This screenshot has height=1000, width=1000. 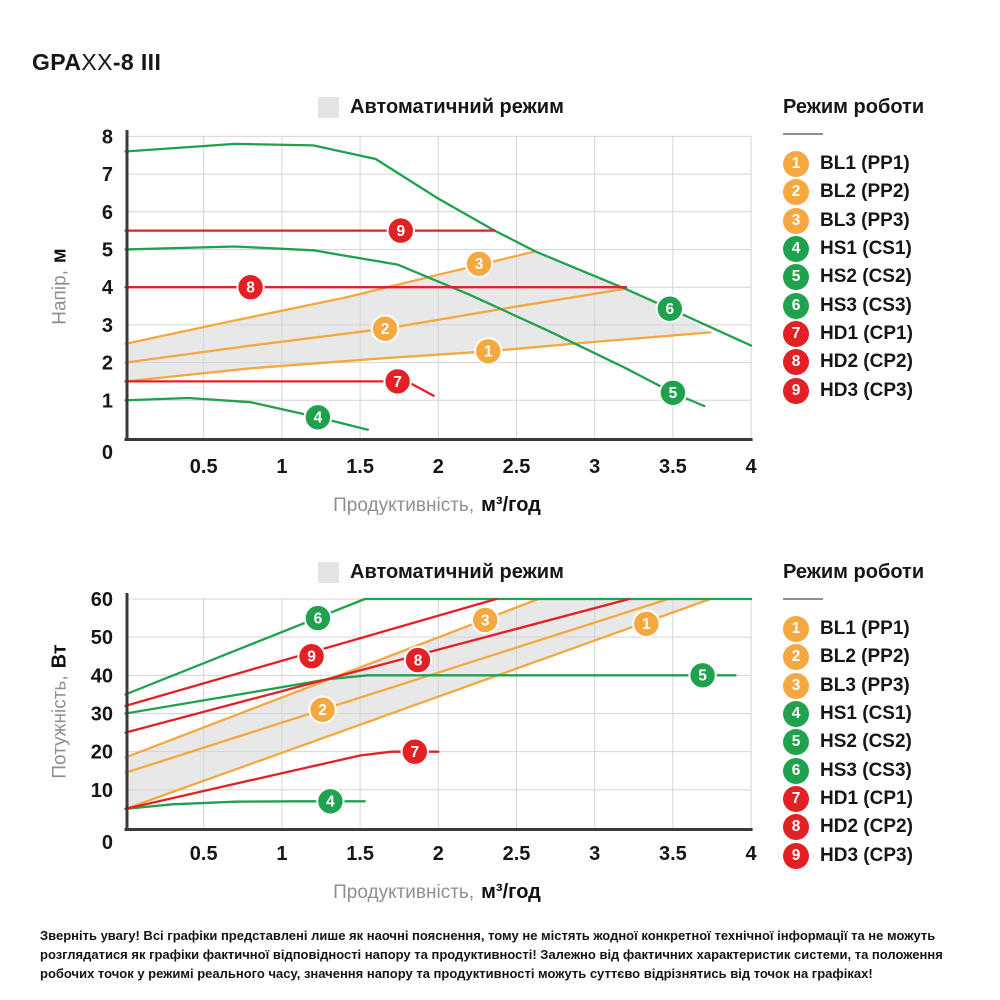 What do you see at coordinates (107, 326) in the screenshot?
I see `y-tick-label: 3` at bounding box center [107, 326].